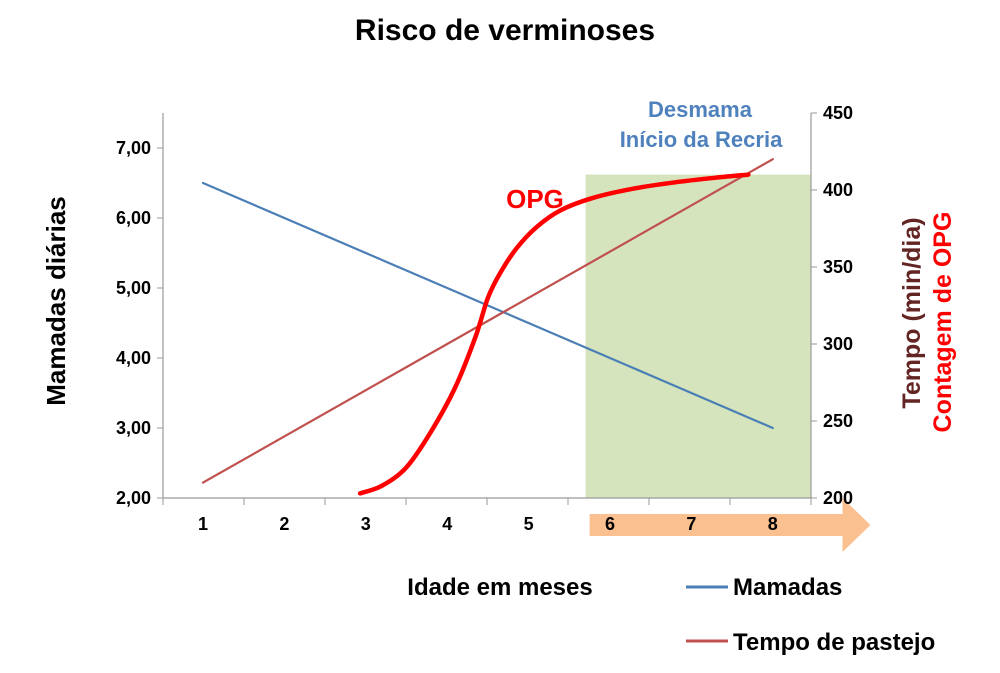  What do you see at coordinates (838, 267) in the screenshot?
I see `y-right-tick-label: 350` at bounding box center [838, 267].